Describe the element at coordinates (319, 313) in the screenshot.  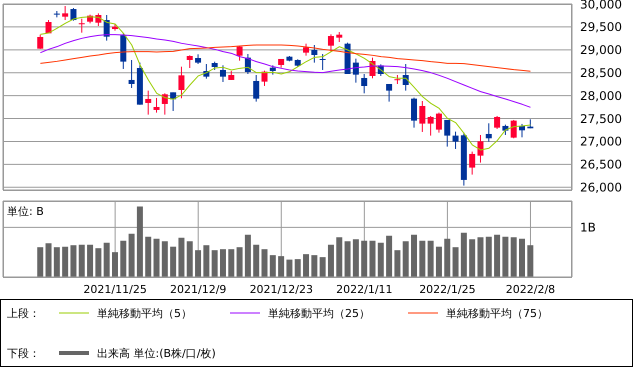
I see `legend-label: 単純移動平均（25）` at that location.